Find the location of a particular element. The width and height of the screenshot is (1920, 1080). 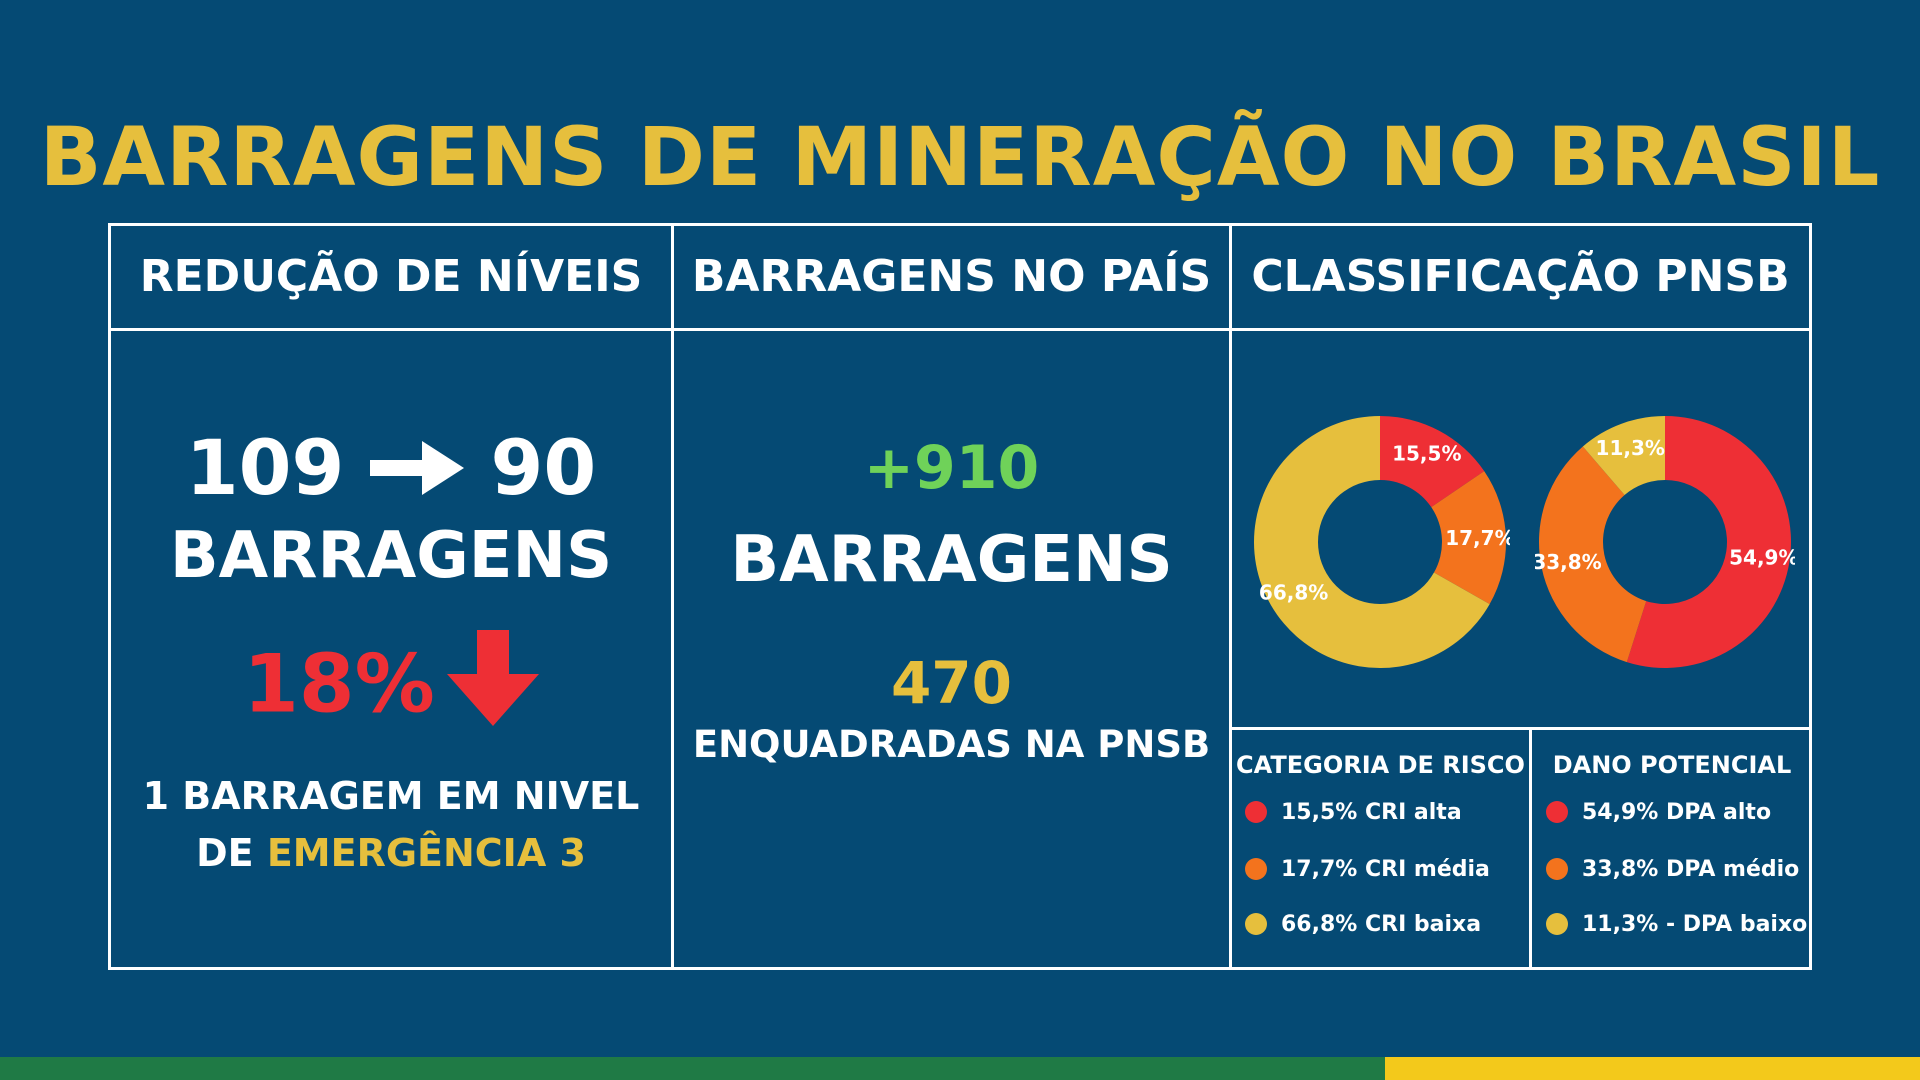

donut-label-0-2: 66,8% is located at coordinates (1293, 592).